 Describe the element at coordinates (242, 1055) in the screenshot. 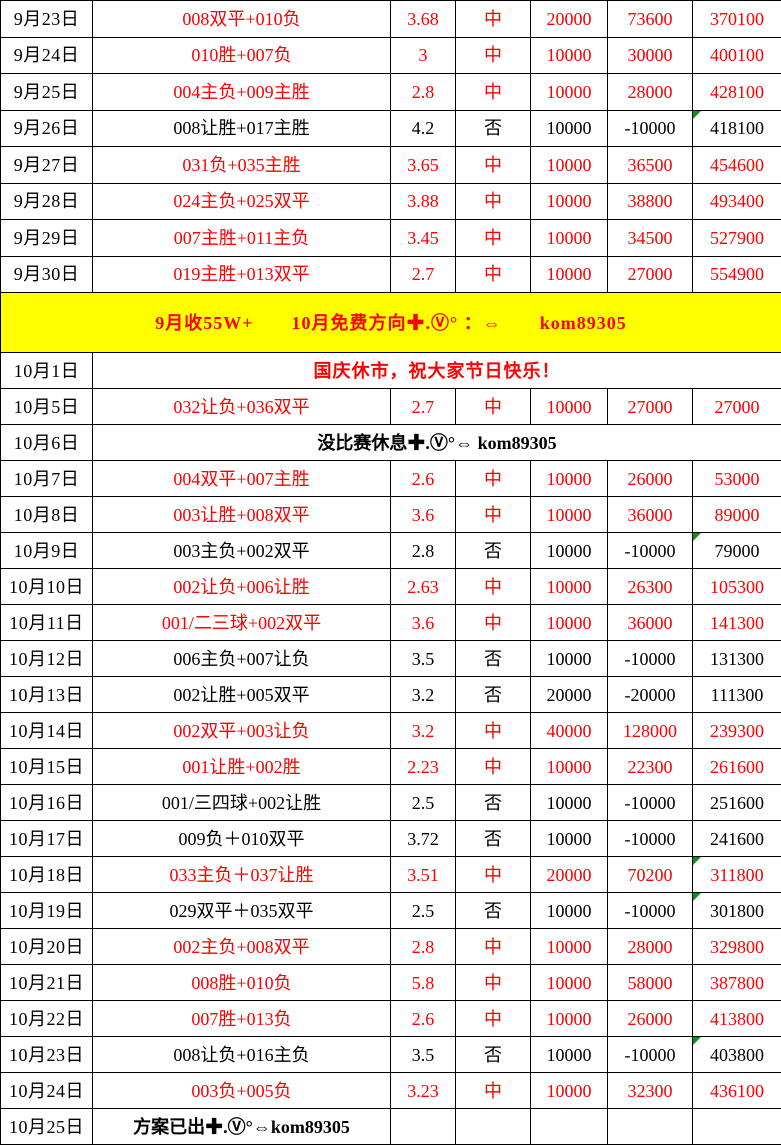

I see `picks-cell: 008让负+016主负` at that location.